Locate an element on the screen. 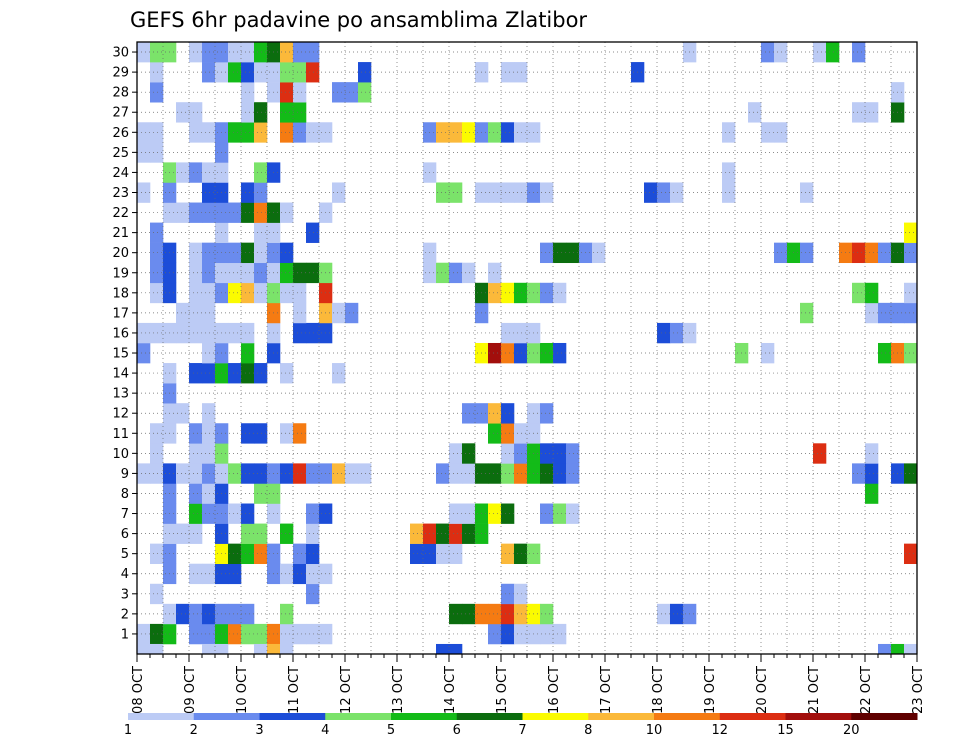 The height and width of the screenshot is (742, 960). y-tick-label: 4 is located at coordinates (125, 574).